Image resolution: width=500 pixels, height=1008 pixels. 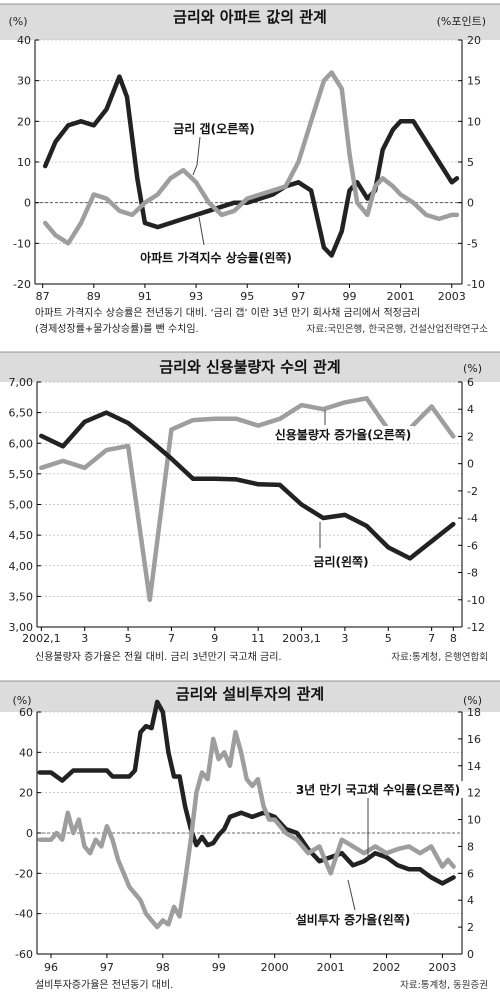 I want to click on chart2-ytick-right: 6, so click(x=470, y=382).